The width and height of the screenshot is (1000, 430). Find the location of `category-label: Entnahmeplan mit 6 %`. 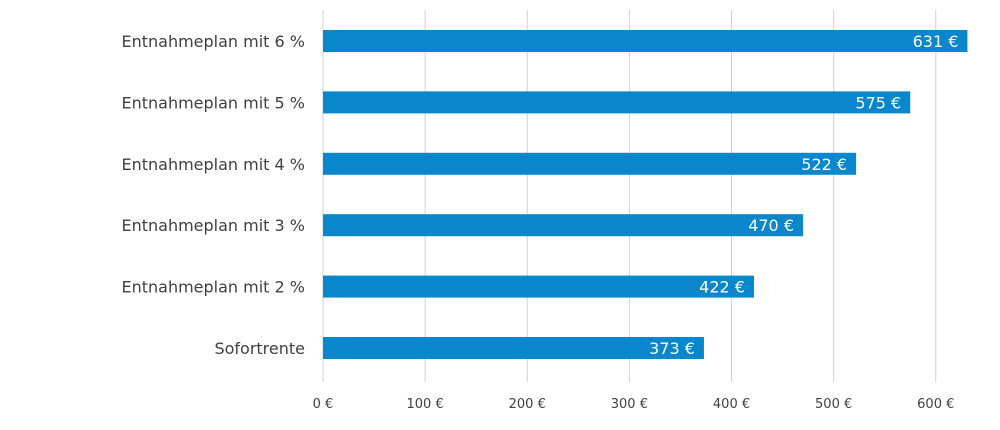

category-label: Entnahmeplan mit 6 % is located at coordinates (213, 41).